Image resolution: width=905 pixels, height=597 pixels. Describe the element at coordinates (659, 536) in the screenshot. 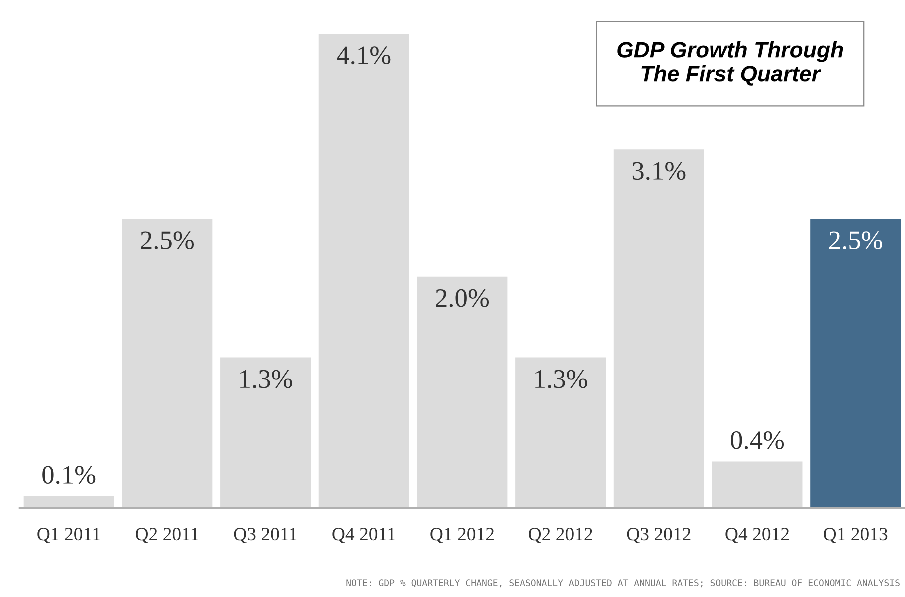

I see `x-tick-label: Q3 2012` at that location.